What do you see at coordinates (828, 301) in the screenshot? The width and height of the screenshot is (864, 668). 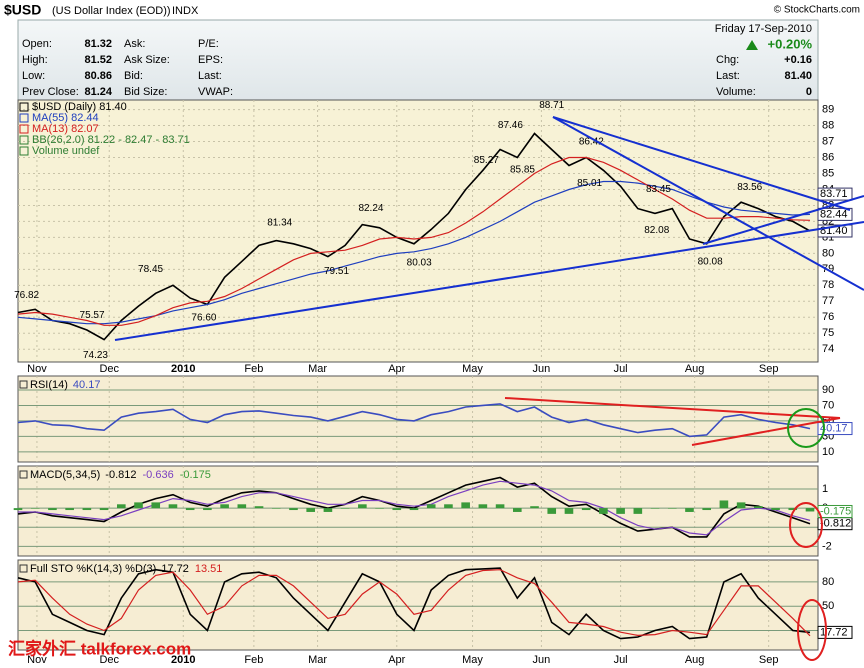 I see `y-tick-label: 77` at bounding box center [828, 301].